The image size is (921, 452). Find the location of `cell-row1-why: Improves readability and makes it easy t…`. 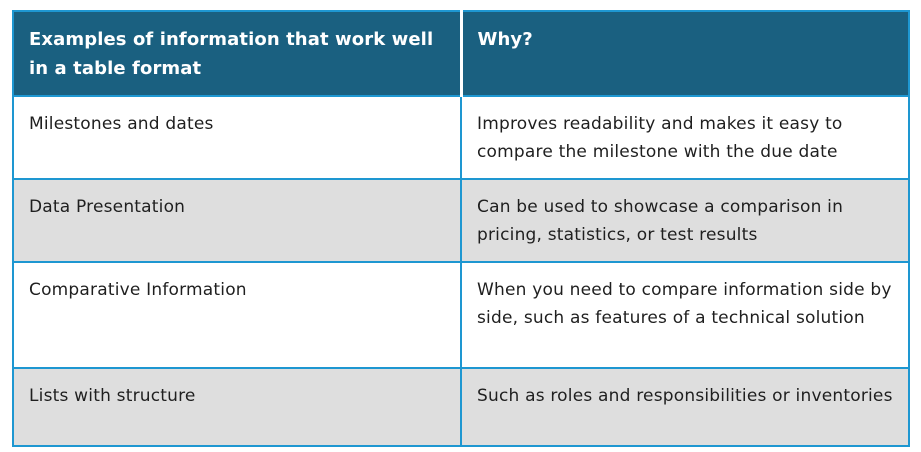

cell-row1-why: Improves readability and makes it easy t… is located at coordinates (685, 137).